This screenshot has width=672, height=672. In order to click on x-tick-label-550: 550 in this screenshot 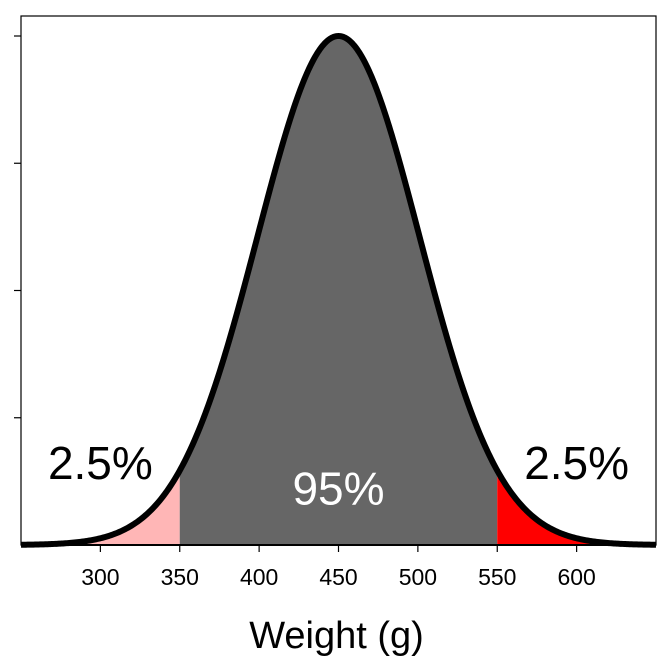, I will do `click(497, 577)`.